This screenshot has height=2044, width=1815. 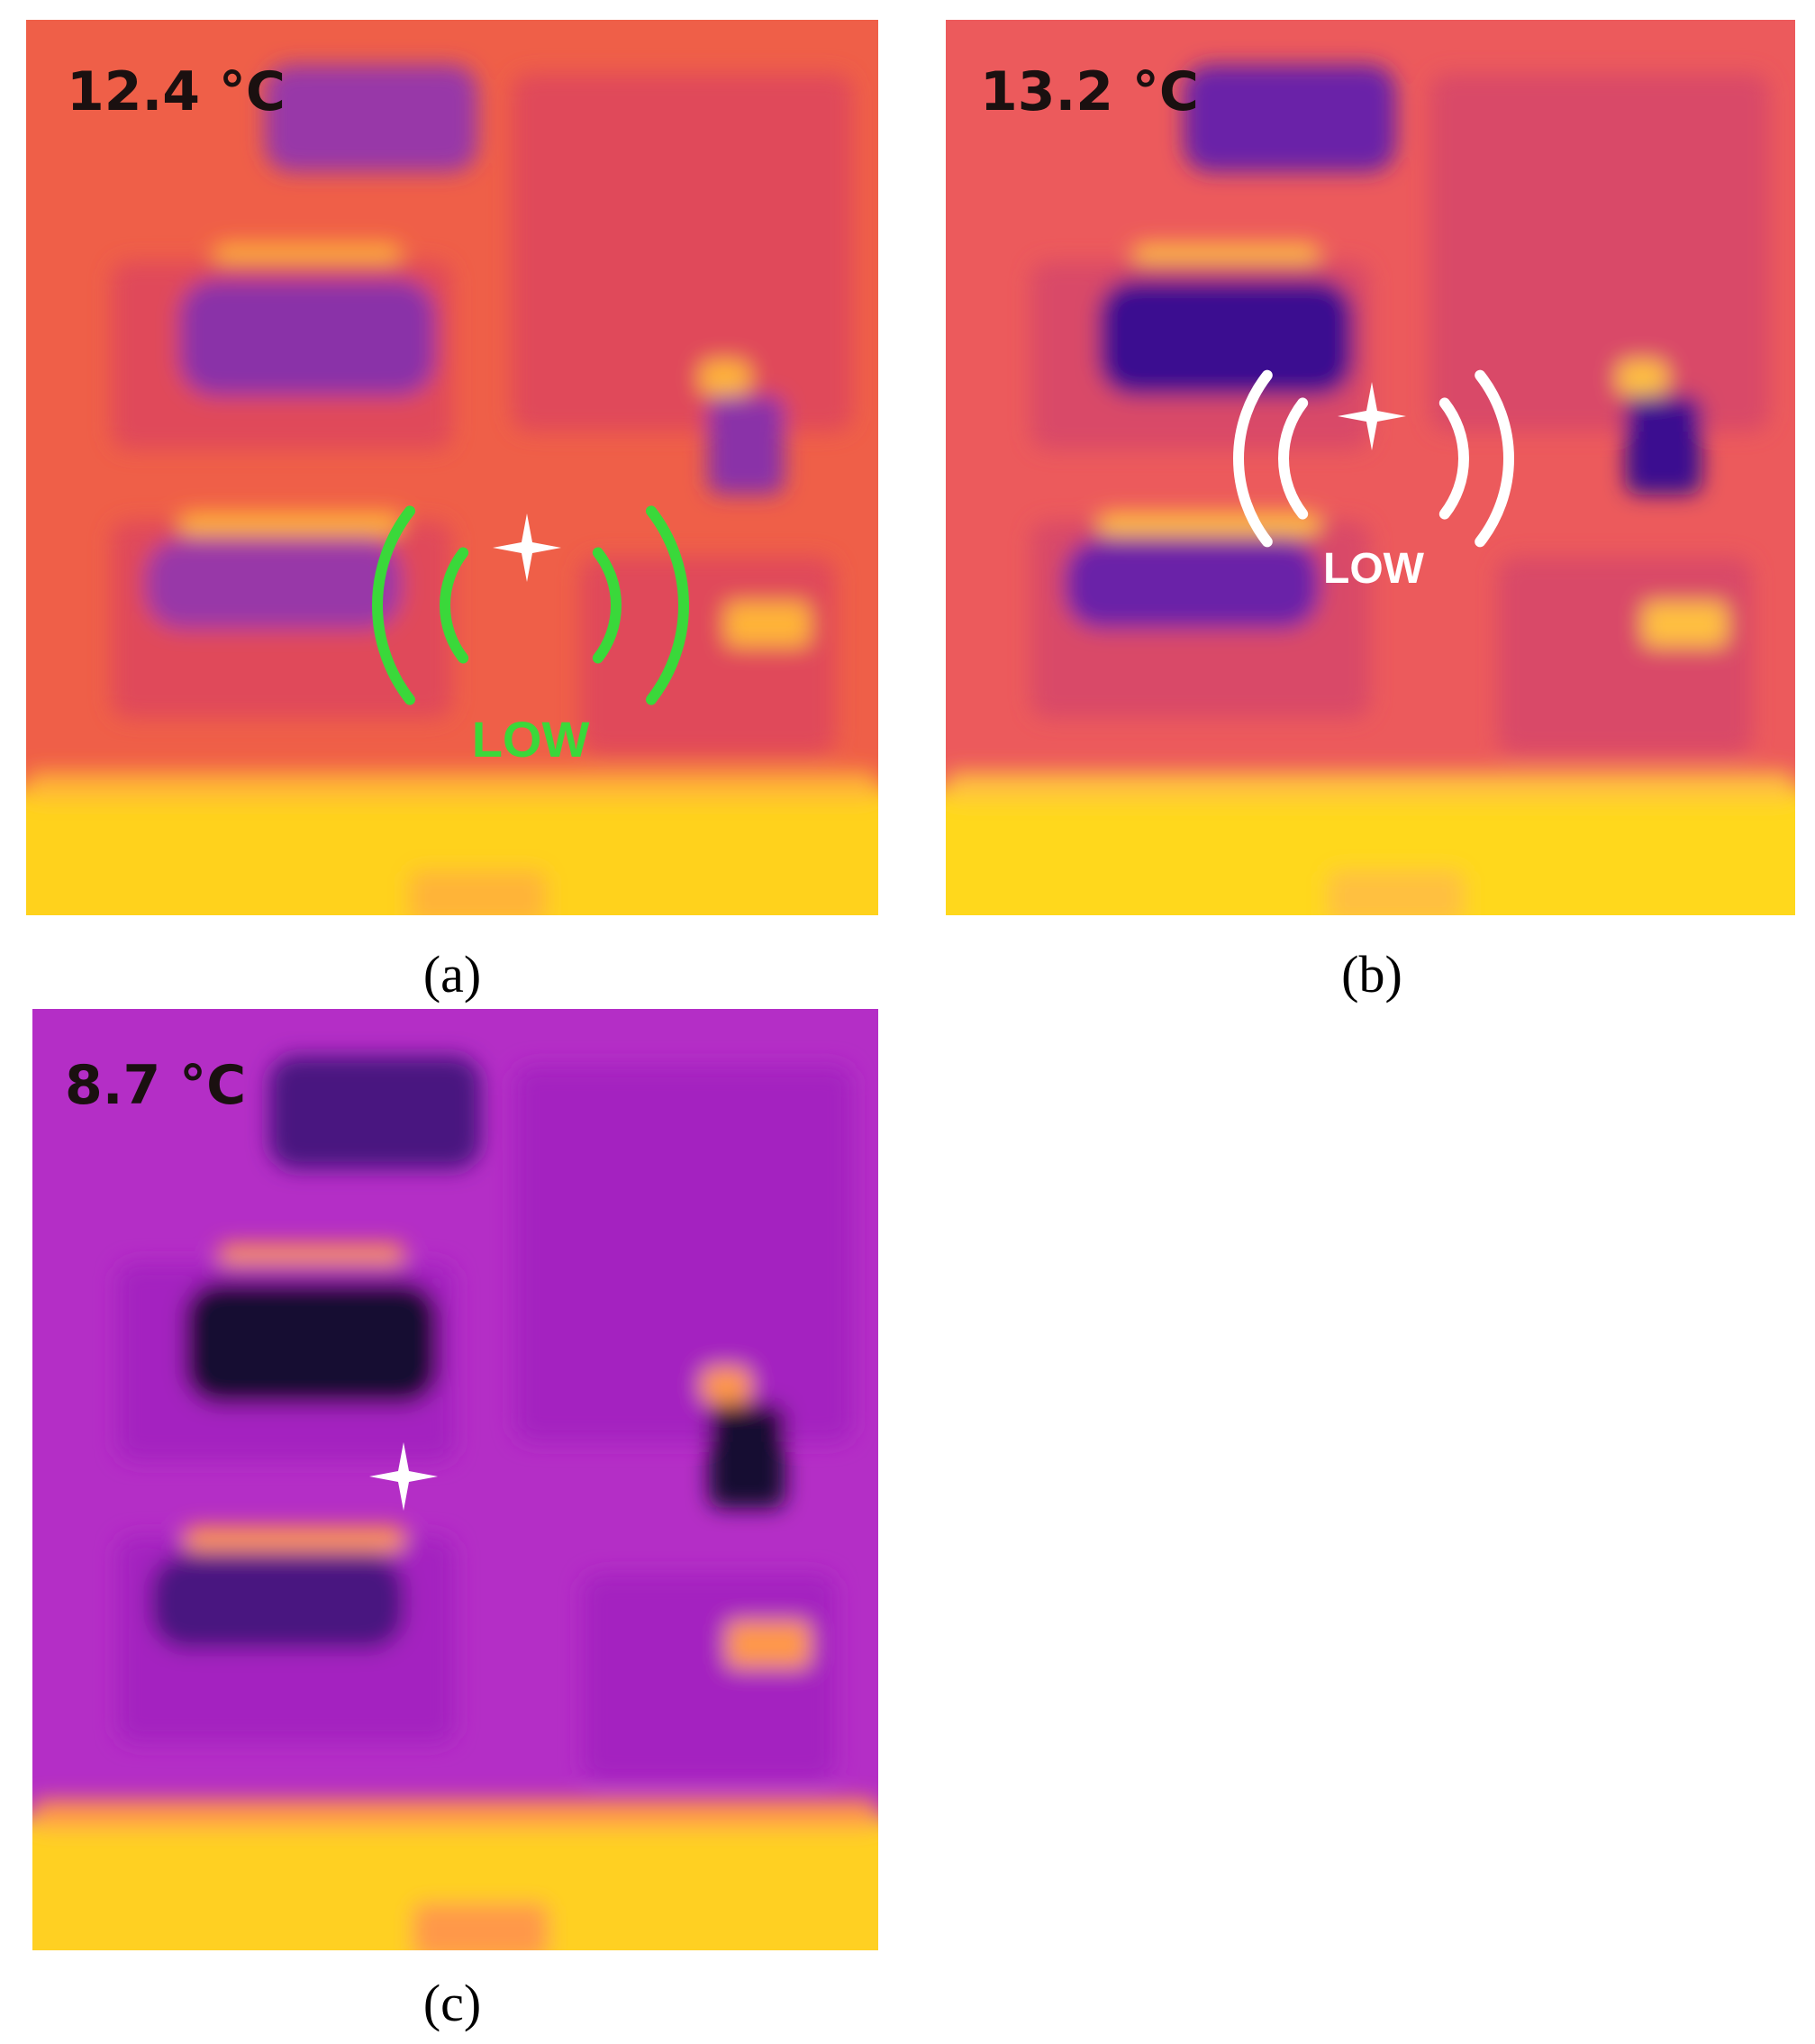 What do you see at coordinates (452, 2003) in the screenshot?
I see `caption: (c)` at bounding box center [452, 2003].